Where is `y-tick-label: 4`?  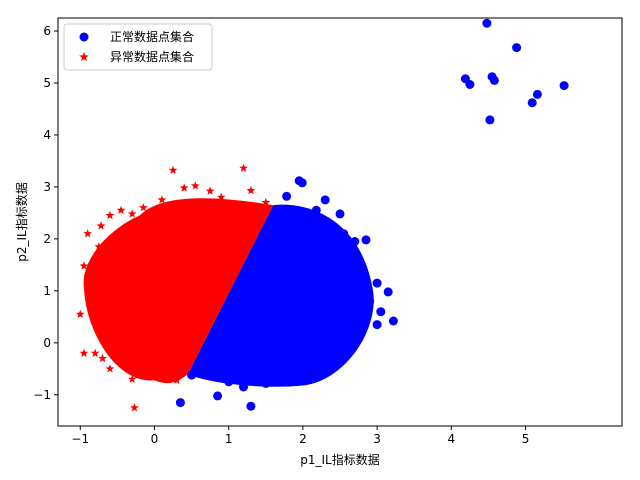
y-tick-label: 4 is located at coordinates (47, 135).